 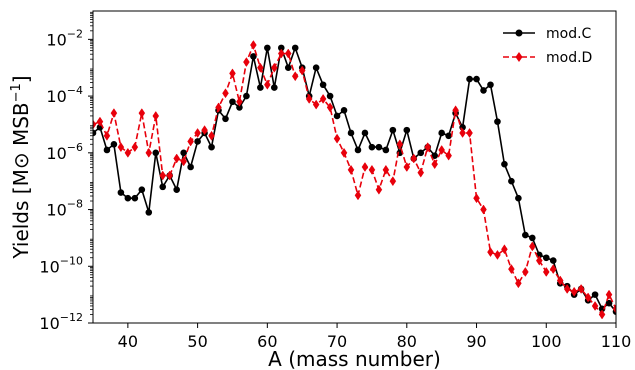 I want to click on legend: mod.C mod.D, so click(x=547, y=46).